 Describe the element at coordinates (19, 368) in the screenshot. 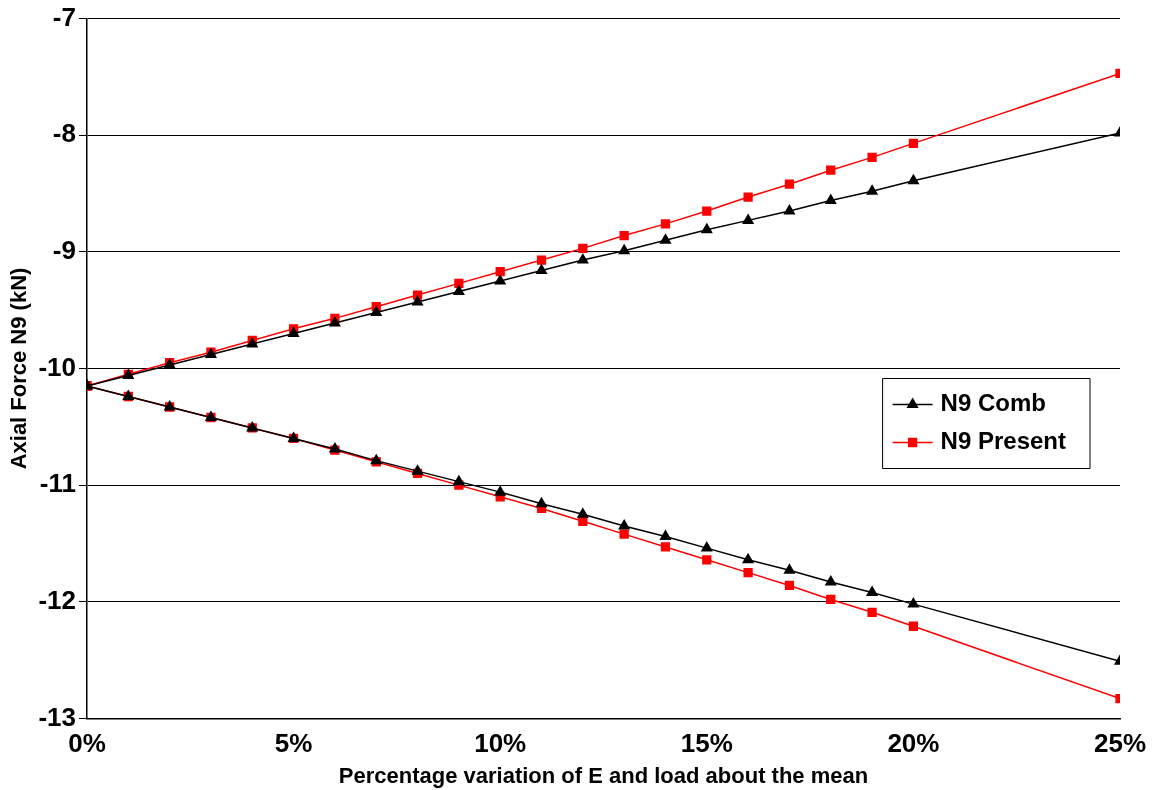

I see `y-axis-title: Axial Force N9 (kN)` at that location.